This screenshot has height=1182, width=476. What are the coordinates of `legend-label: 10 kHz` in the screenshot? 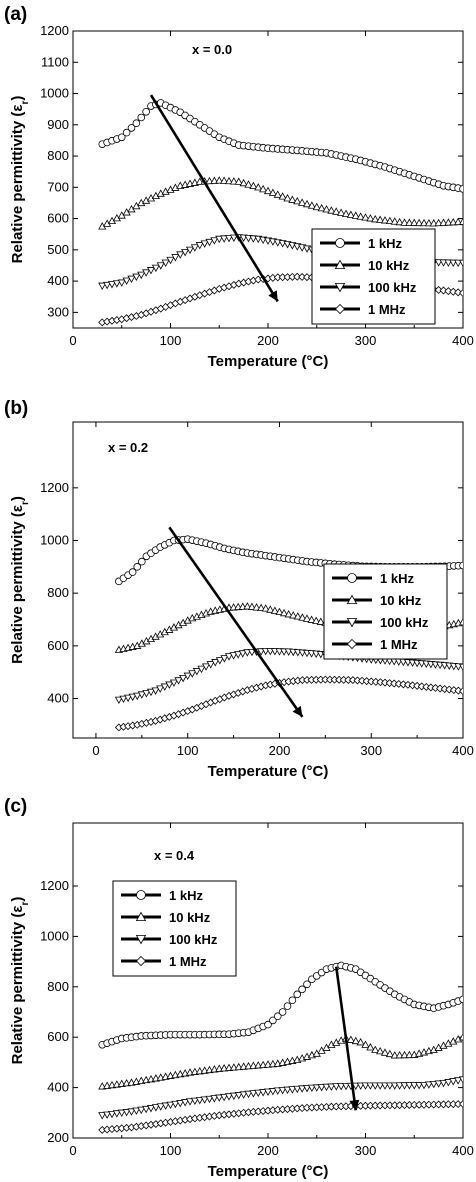 It's located at (190, 917).